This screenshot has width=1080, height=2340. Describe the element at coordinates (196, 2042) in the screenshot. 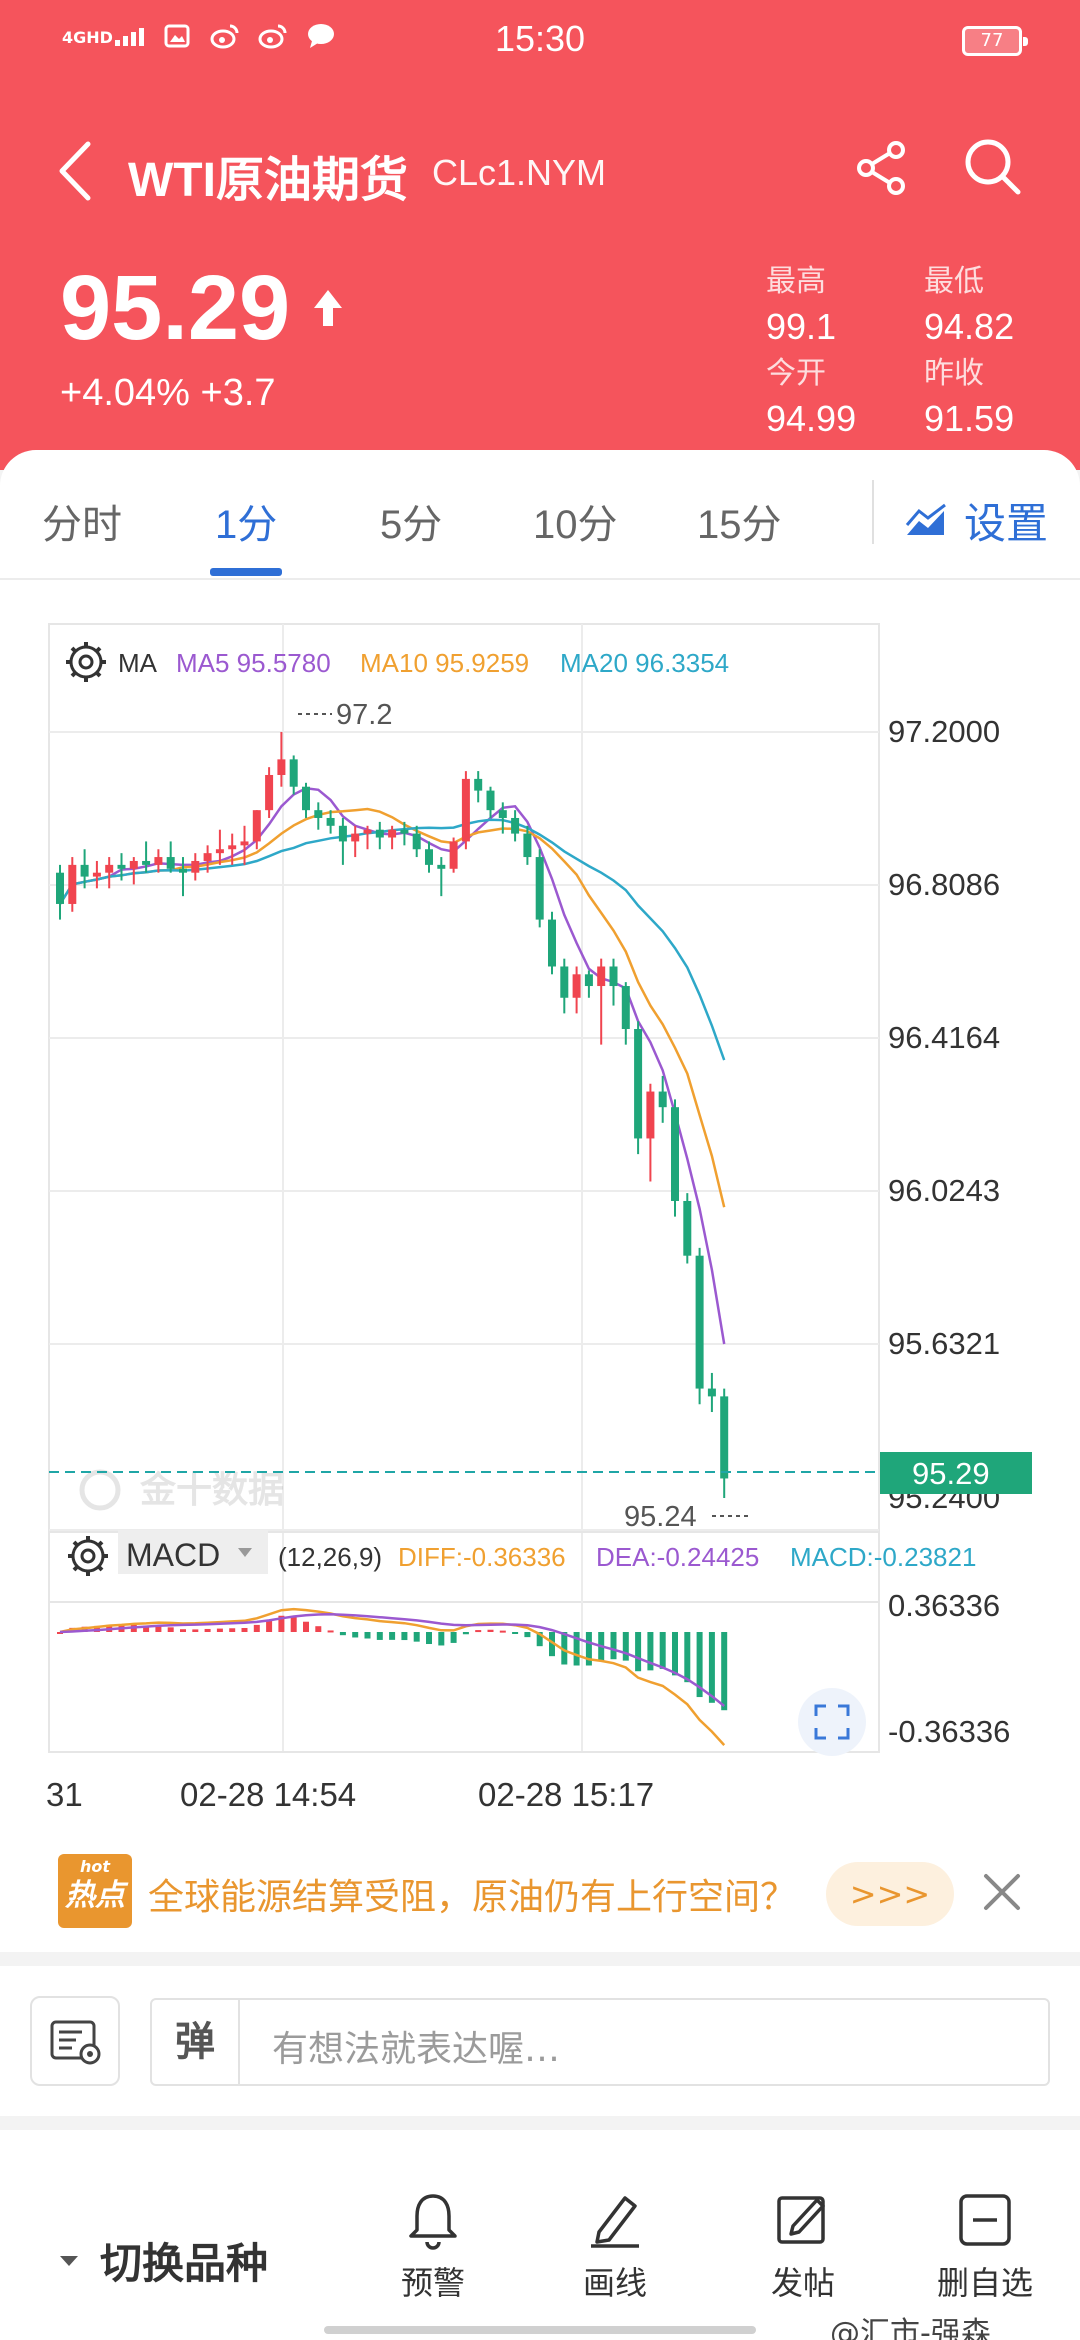

I see `danmaku-toggle: 弹` at that location.